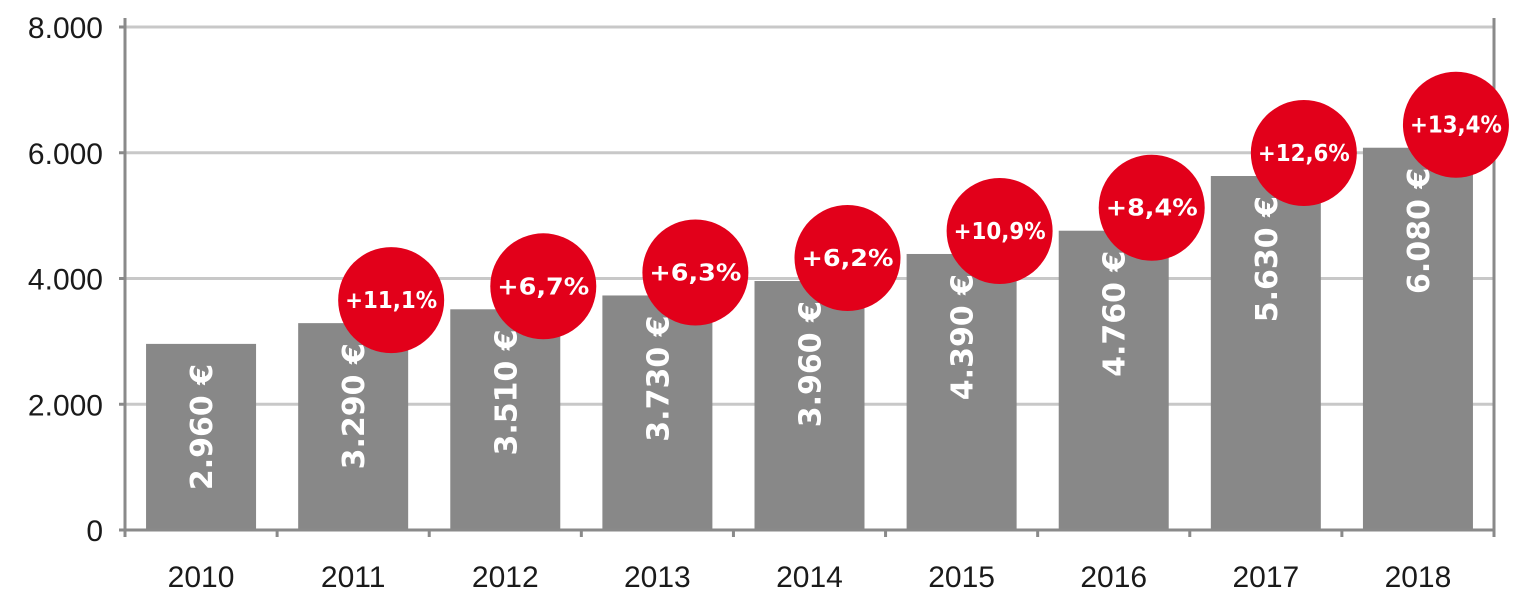 Image resolution: width=1518 pixels, height=602 pixels. I want to click on y-tick-label: 2.000, so click(65, 405).